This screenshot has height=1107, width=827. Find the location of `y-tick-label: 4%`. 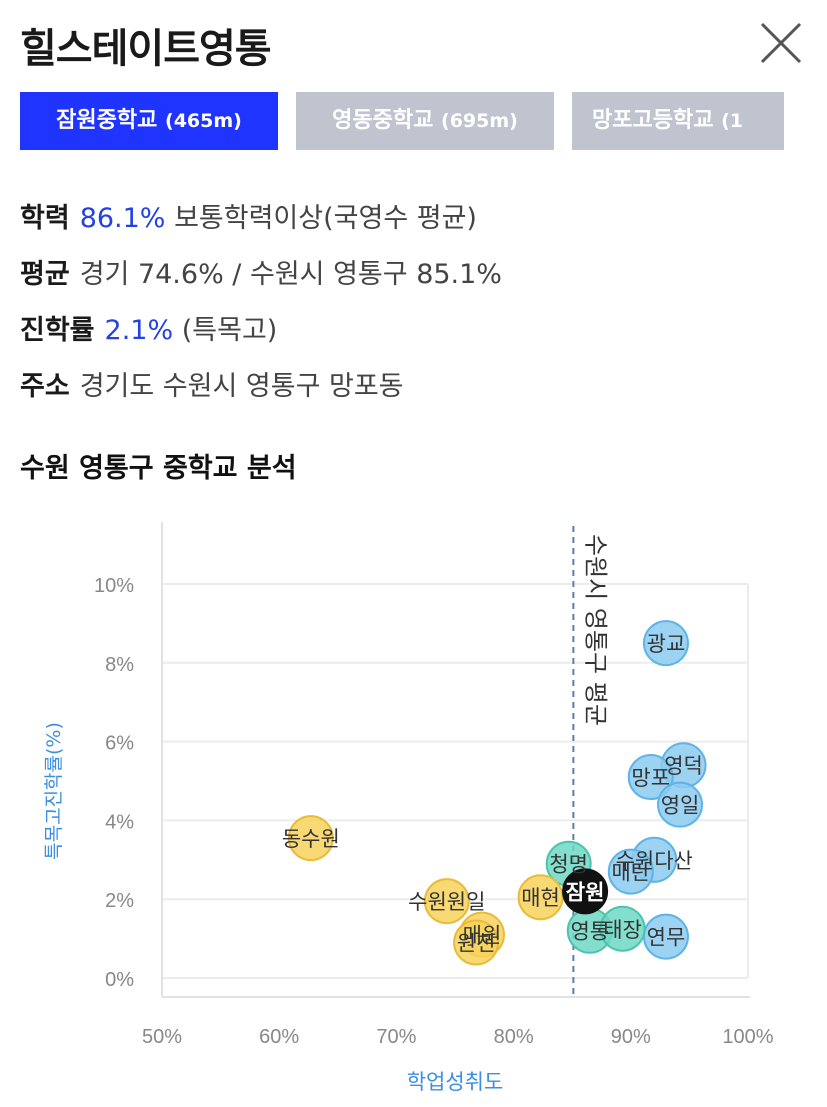

y-tick-label: 4% is located at coordinates (119, 822).